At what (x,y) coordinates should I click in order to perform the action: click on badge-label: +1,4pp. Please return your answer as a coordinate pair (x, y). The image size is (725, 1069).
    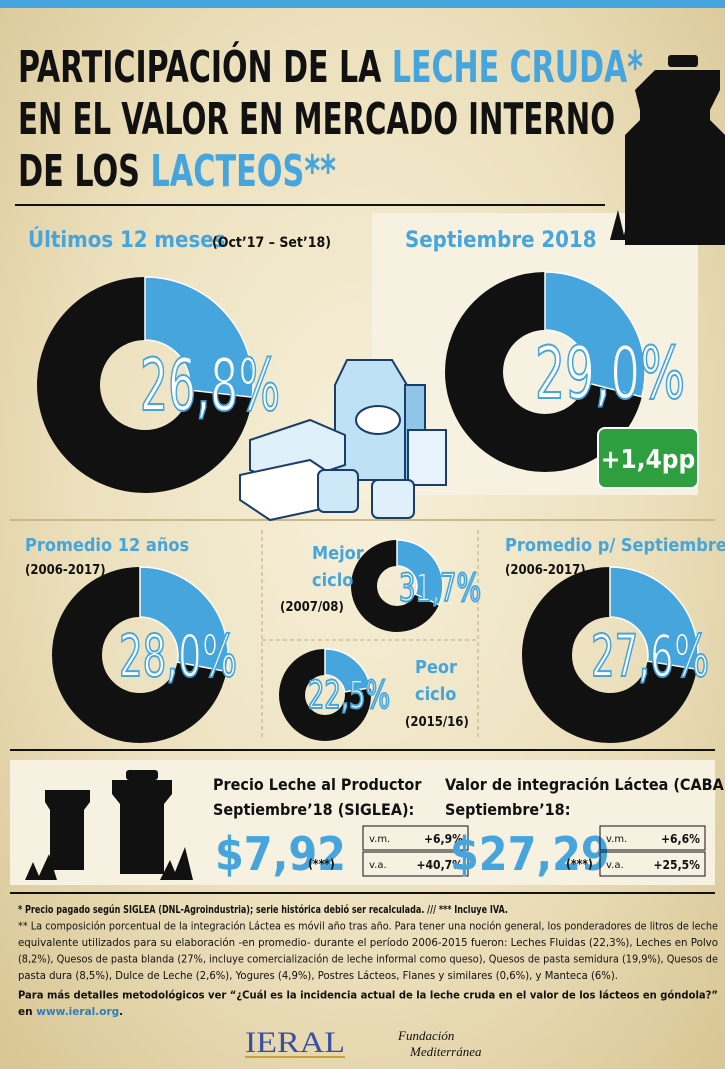
    Looking at the image, I should click on (648, 460).